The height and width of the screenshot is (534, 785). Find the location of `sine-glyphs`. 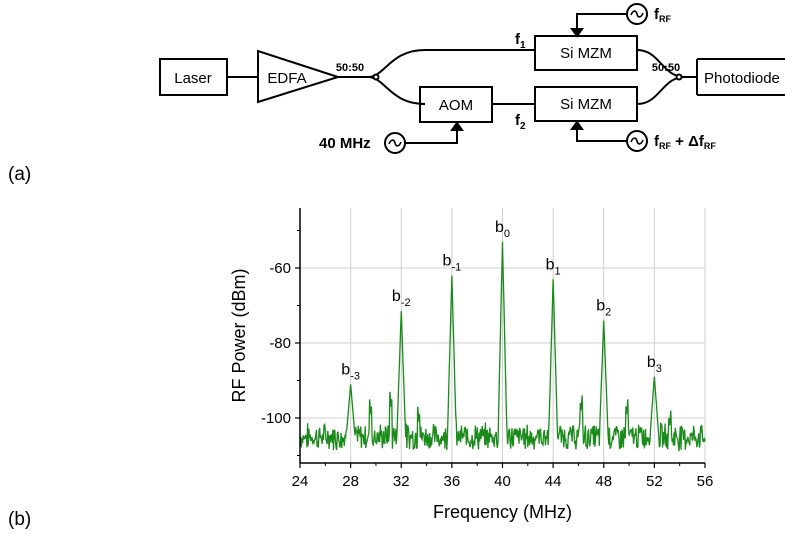

sine-glyphs is located at coordinates (516, 78).